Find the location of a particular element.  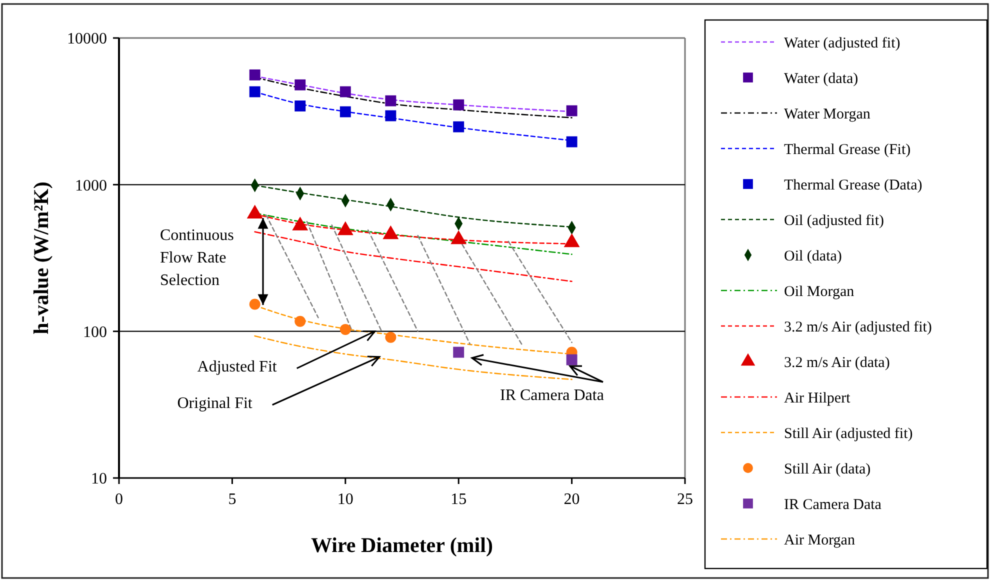

y-axis-title: h-value (W/m²K) is located at coordinates (41, 258).